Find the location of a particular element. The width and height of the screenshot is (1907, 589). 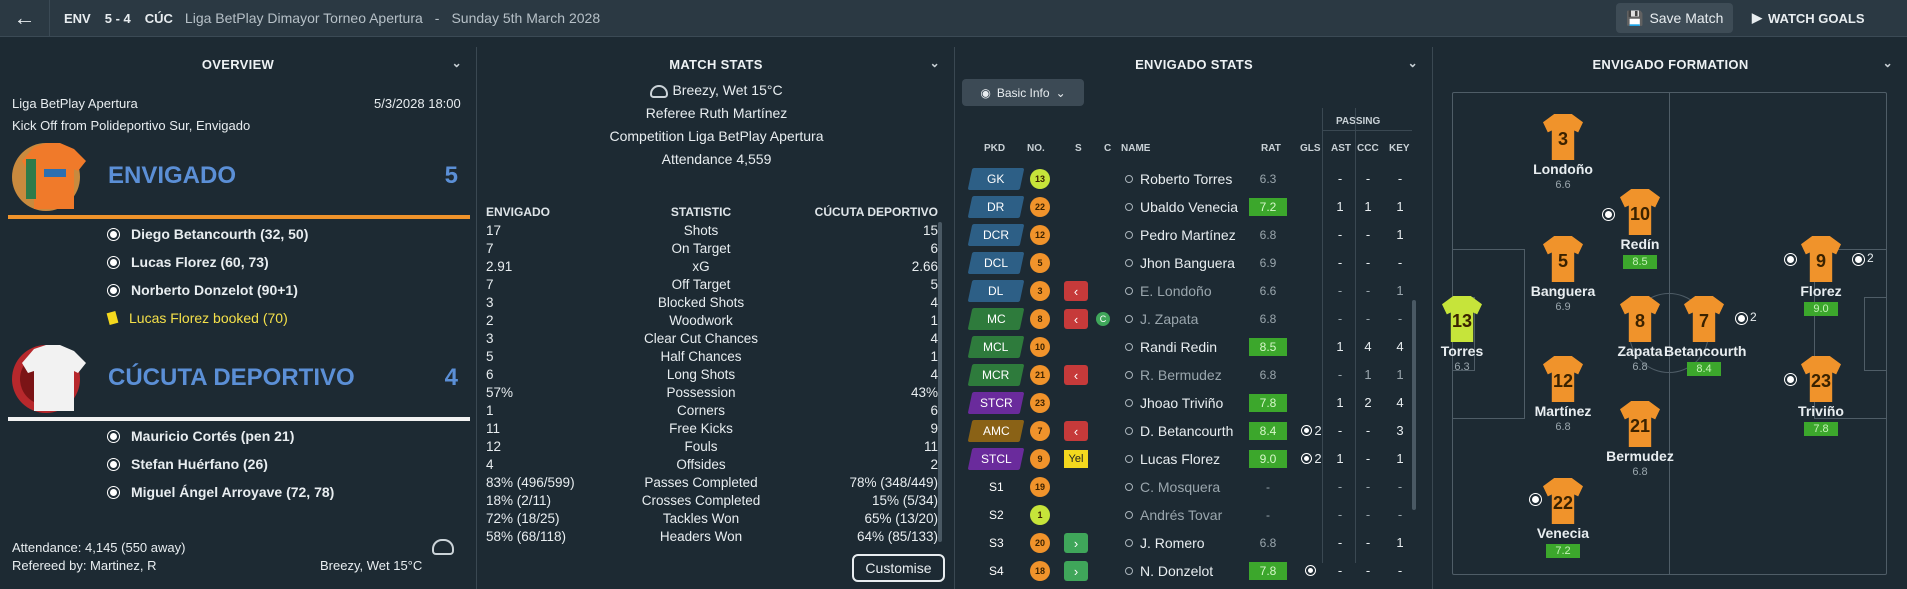

overview-header: OVERVIEW ⌄ is located at coordinates (238, 64).